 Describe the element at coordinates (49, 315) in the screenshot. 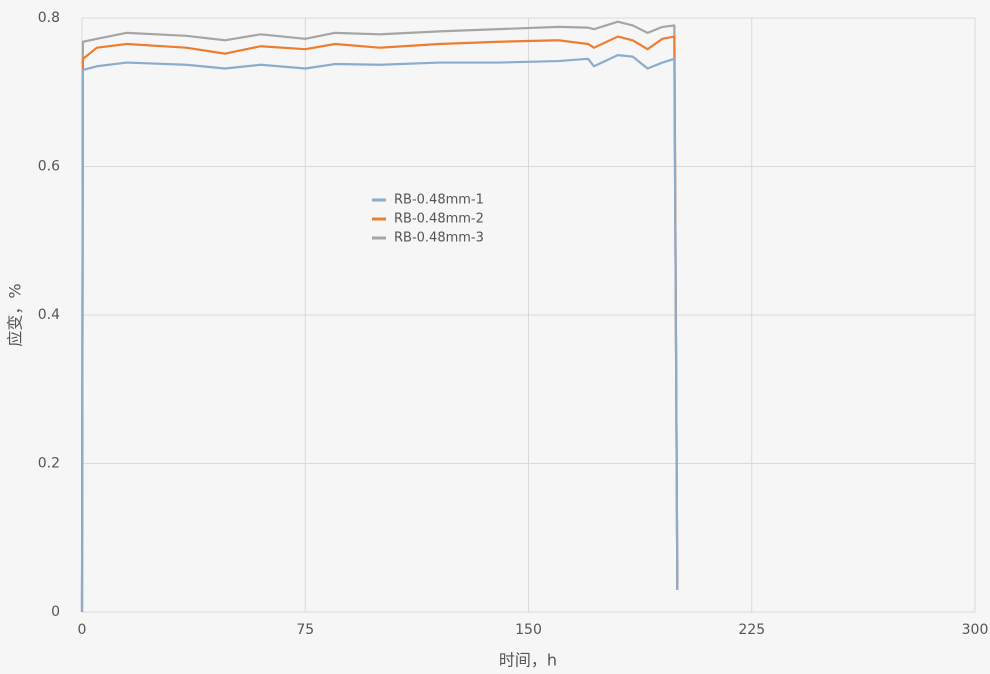

I see `y-tick-label: 0.4` at that location.